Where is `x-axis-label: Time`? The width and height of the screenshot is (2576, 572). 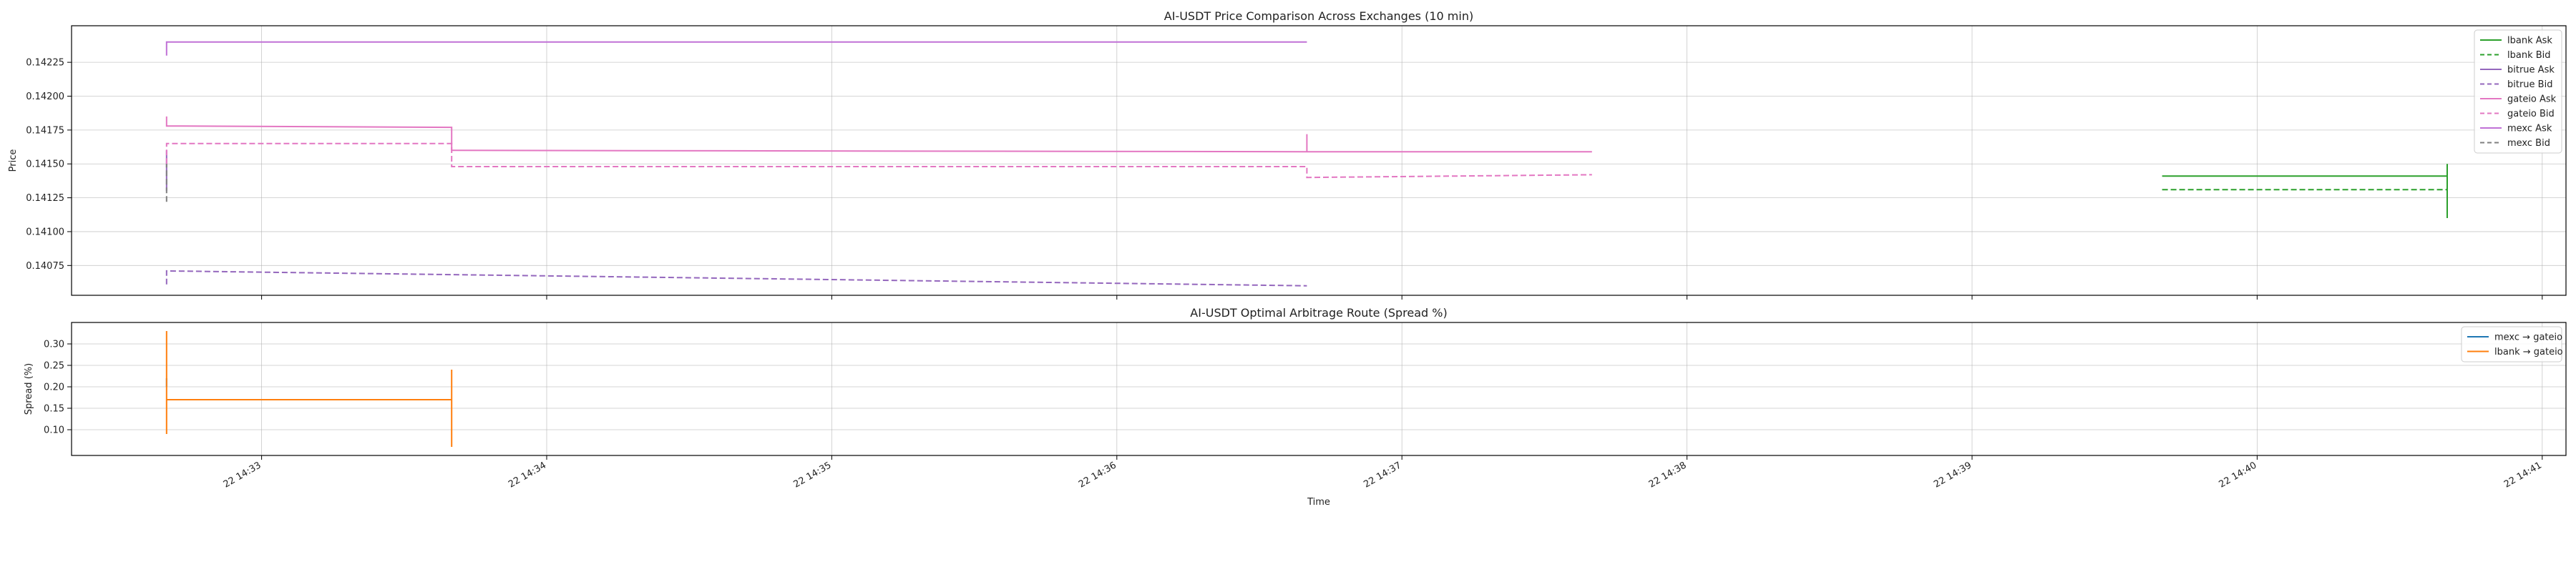
x-axis-label: Time is located at coordinates (1318, 502).